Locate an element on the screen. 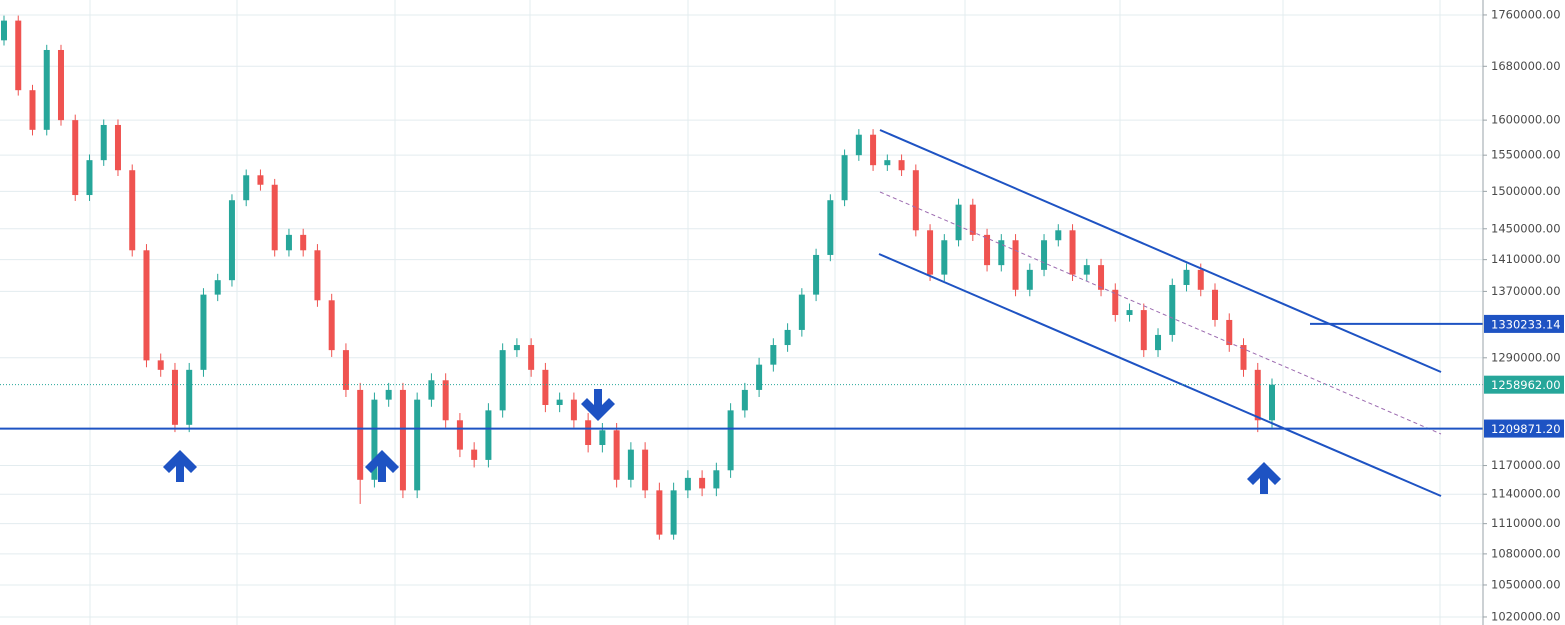 This screenshot has height=625, width=1565. channel-upper is located at coordinates (1160, 251).